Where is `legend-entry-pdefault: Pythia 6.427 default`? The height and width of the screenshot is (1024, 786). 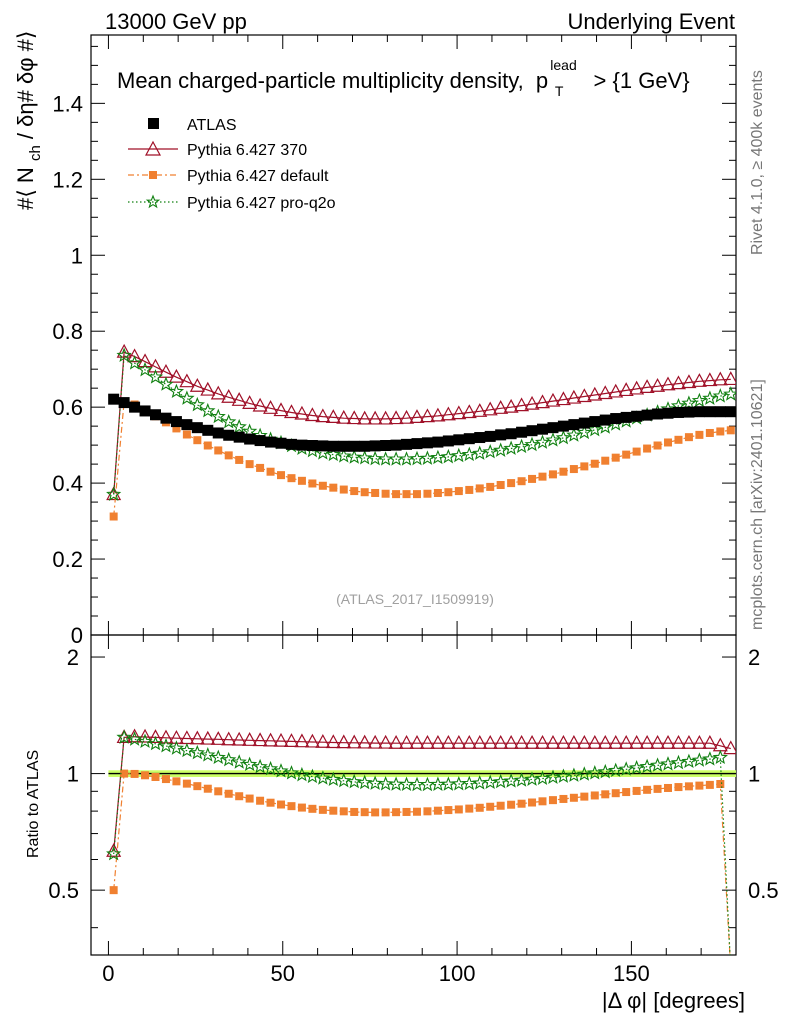
legend-entry-pdefault: Pythia 6.427 default is located at coordinates (228, 176).